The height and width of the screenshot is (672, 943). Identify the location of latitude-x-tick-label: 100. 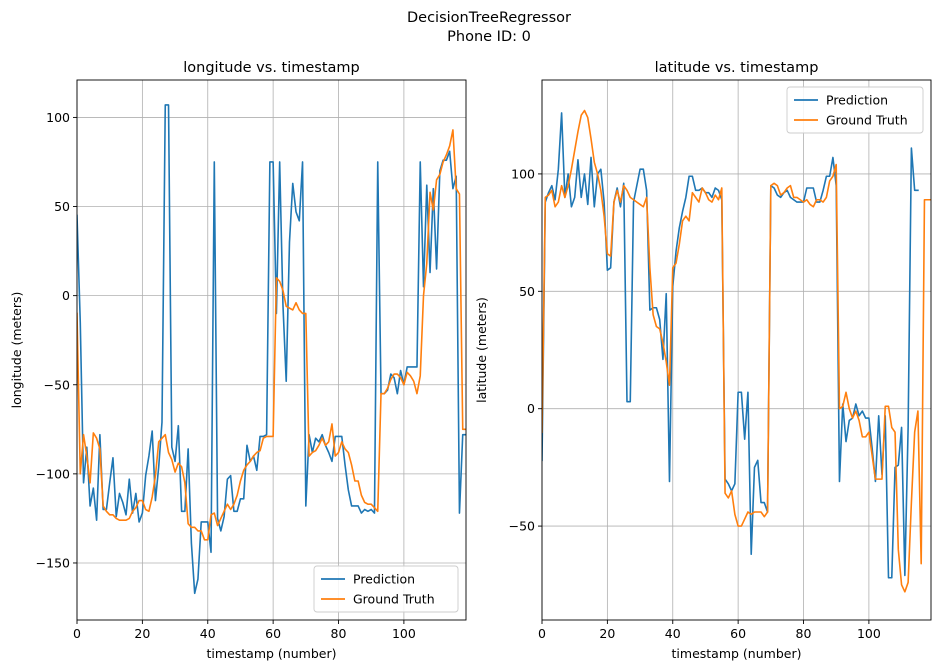
(869, 633).